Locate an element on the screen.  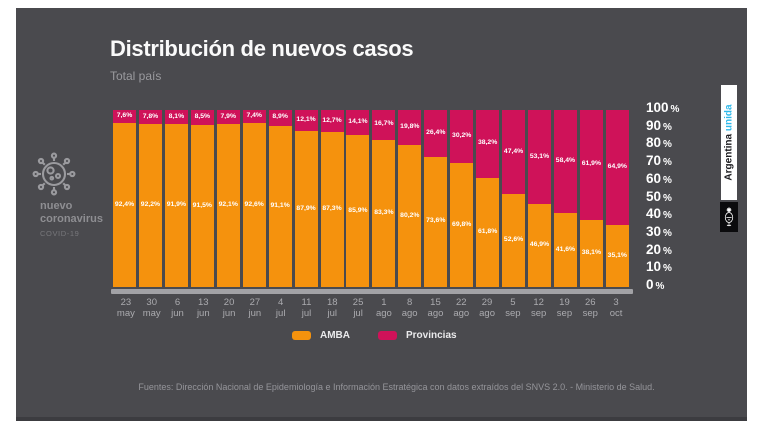
x-tick-12-sep: 12 sep is located at coordinates (538, 308).